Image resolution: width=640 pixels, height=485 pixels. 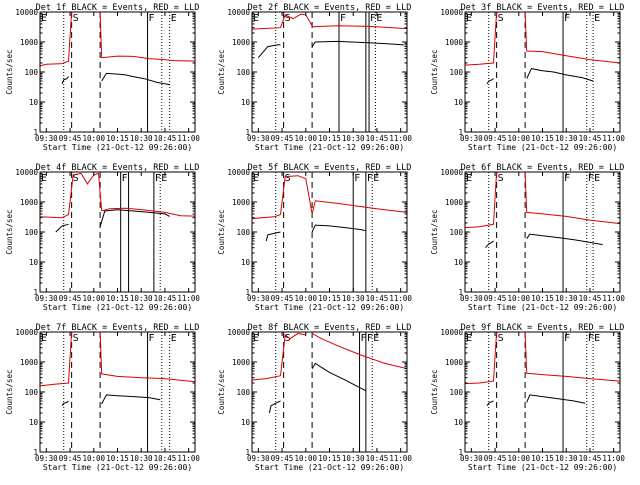 I want to click on panel-title: Det 2f BLACK = Events, RED = LLD, so click(x=330, y=8).